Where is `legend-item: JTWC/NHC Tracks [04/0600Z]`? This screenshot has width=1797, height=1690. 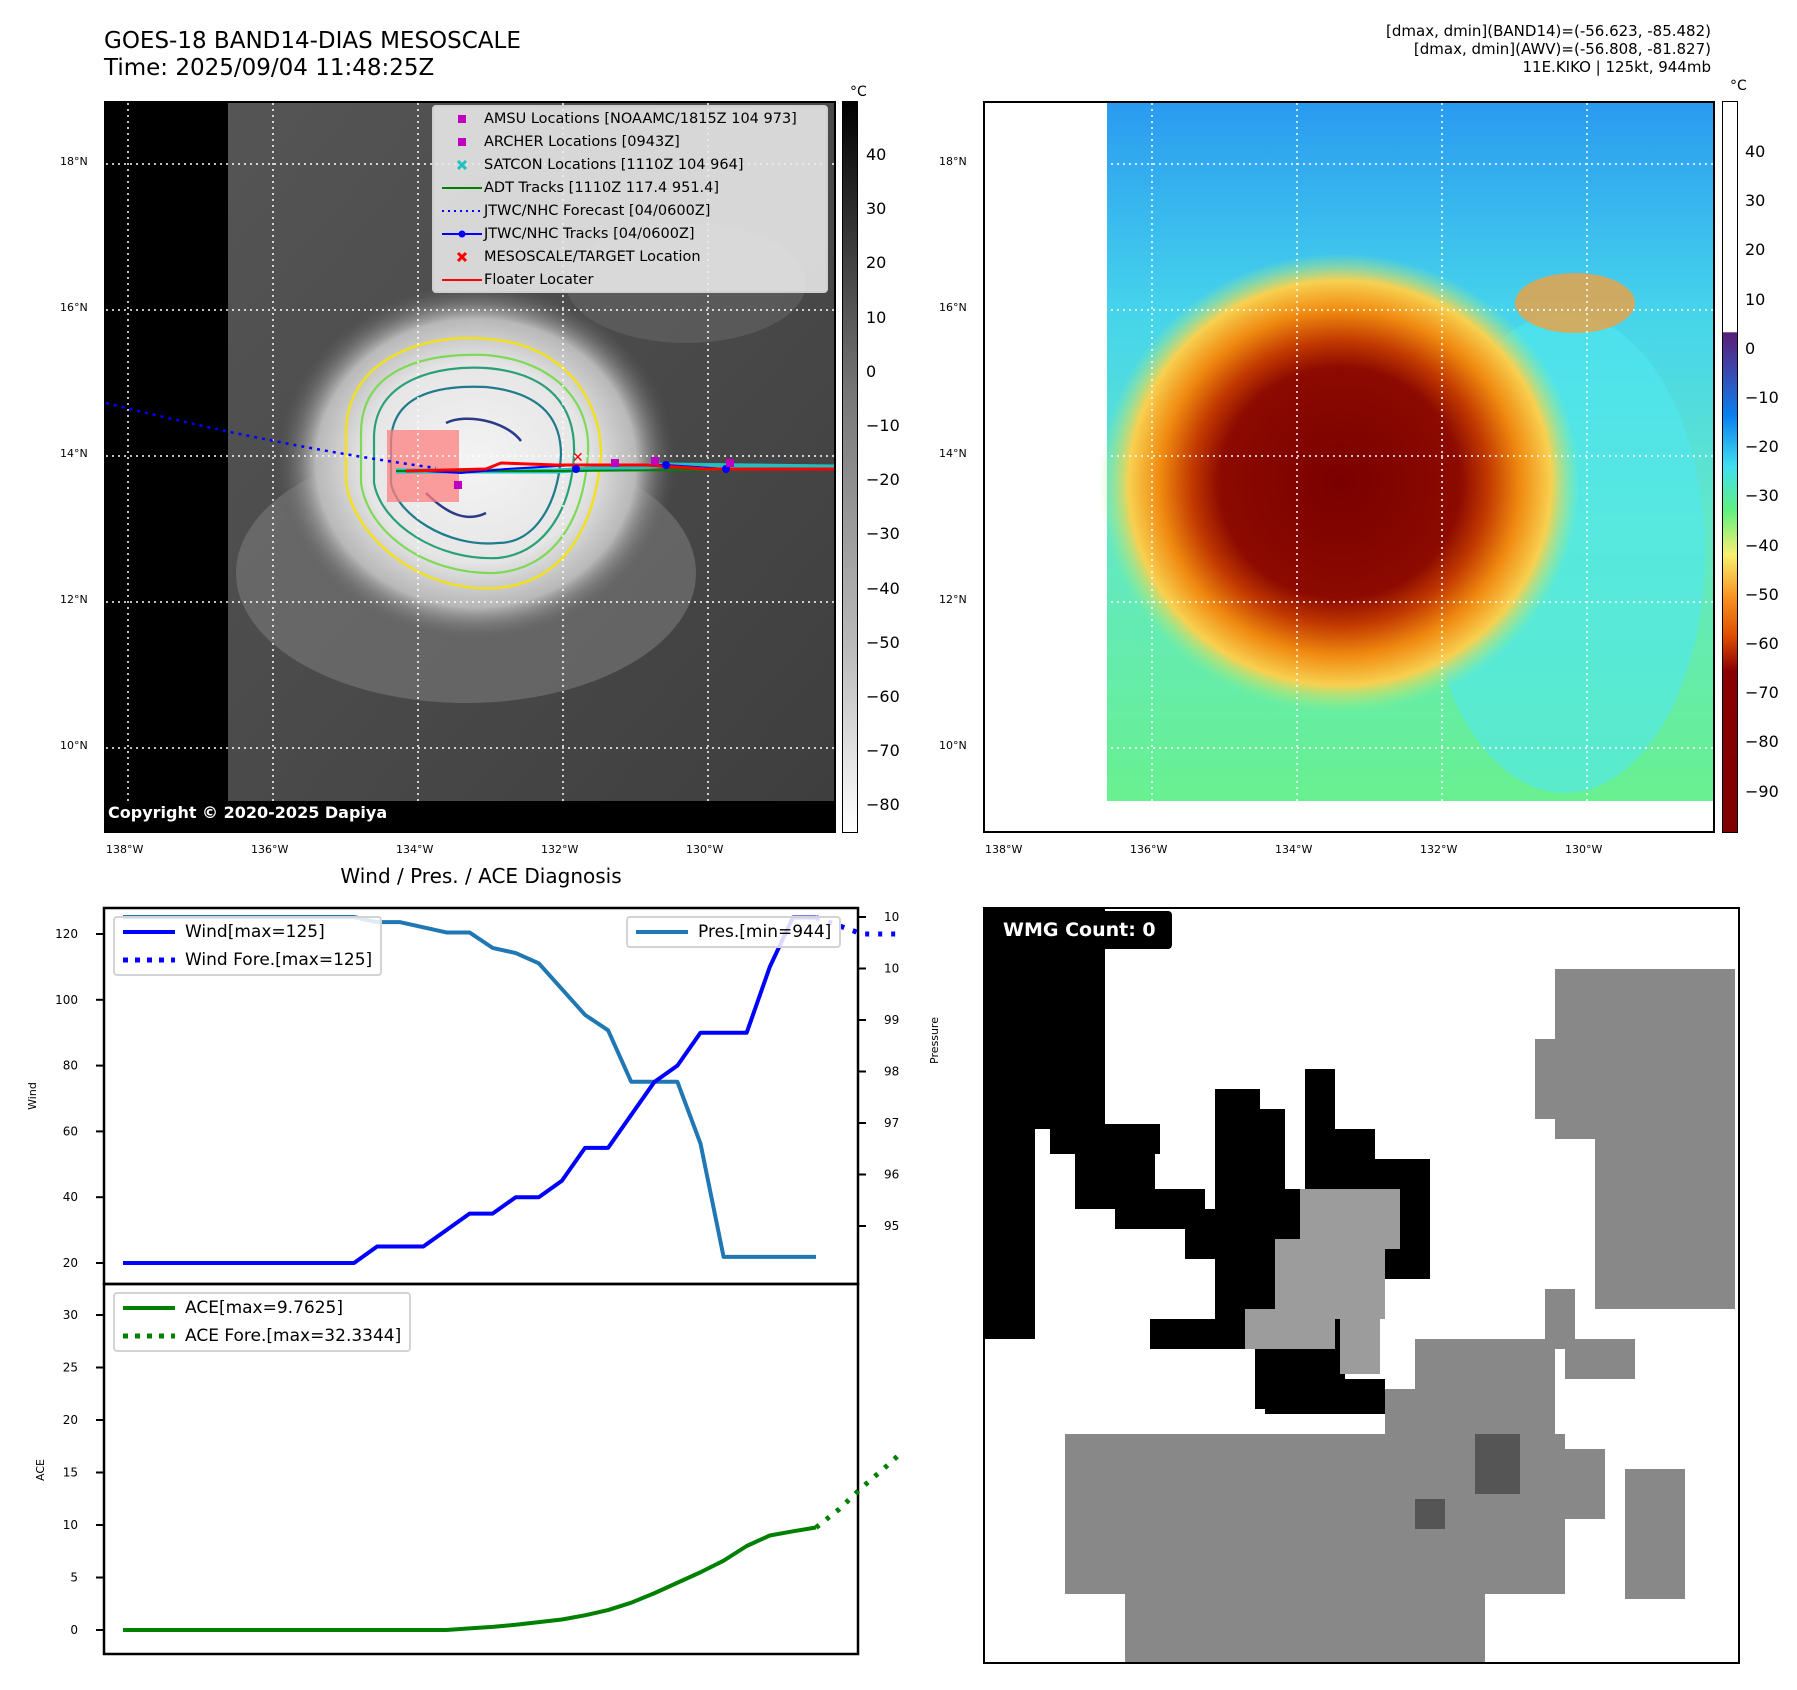
legend-item: JTWC/NHC Tracks [04/0600Z] is located at coordinates (630, 233).